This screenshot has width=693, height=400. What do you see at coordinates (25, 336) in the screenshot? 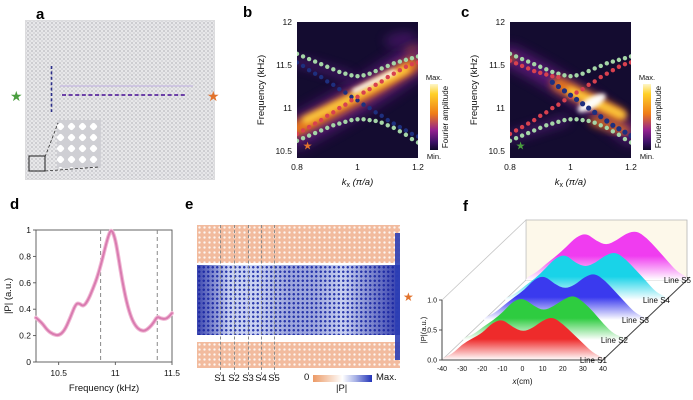
I see `svg-text: 0.2` at bounding box center [25, 336].